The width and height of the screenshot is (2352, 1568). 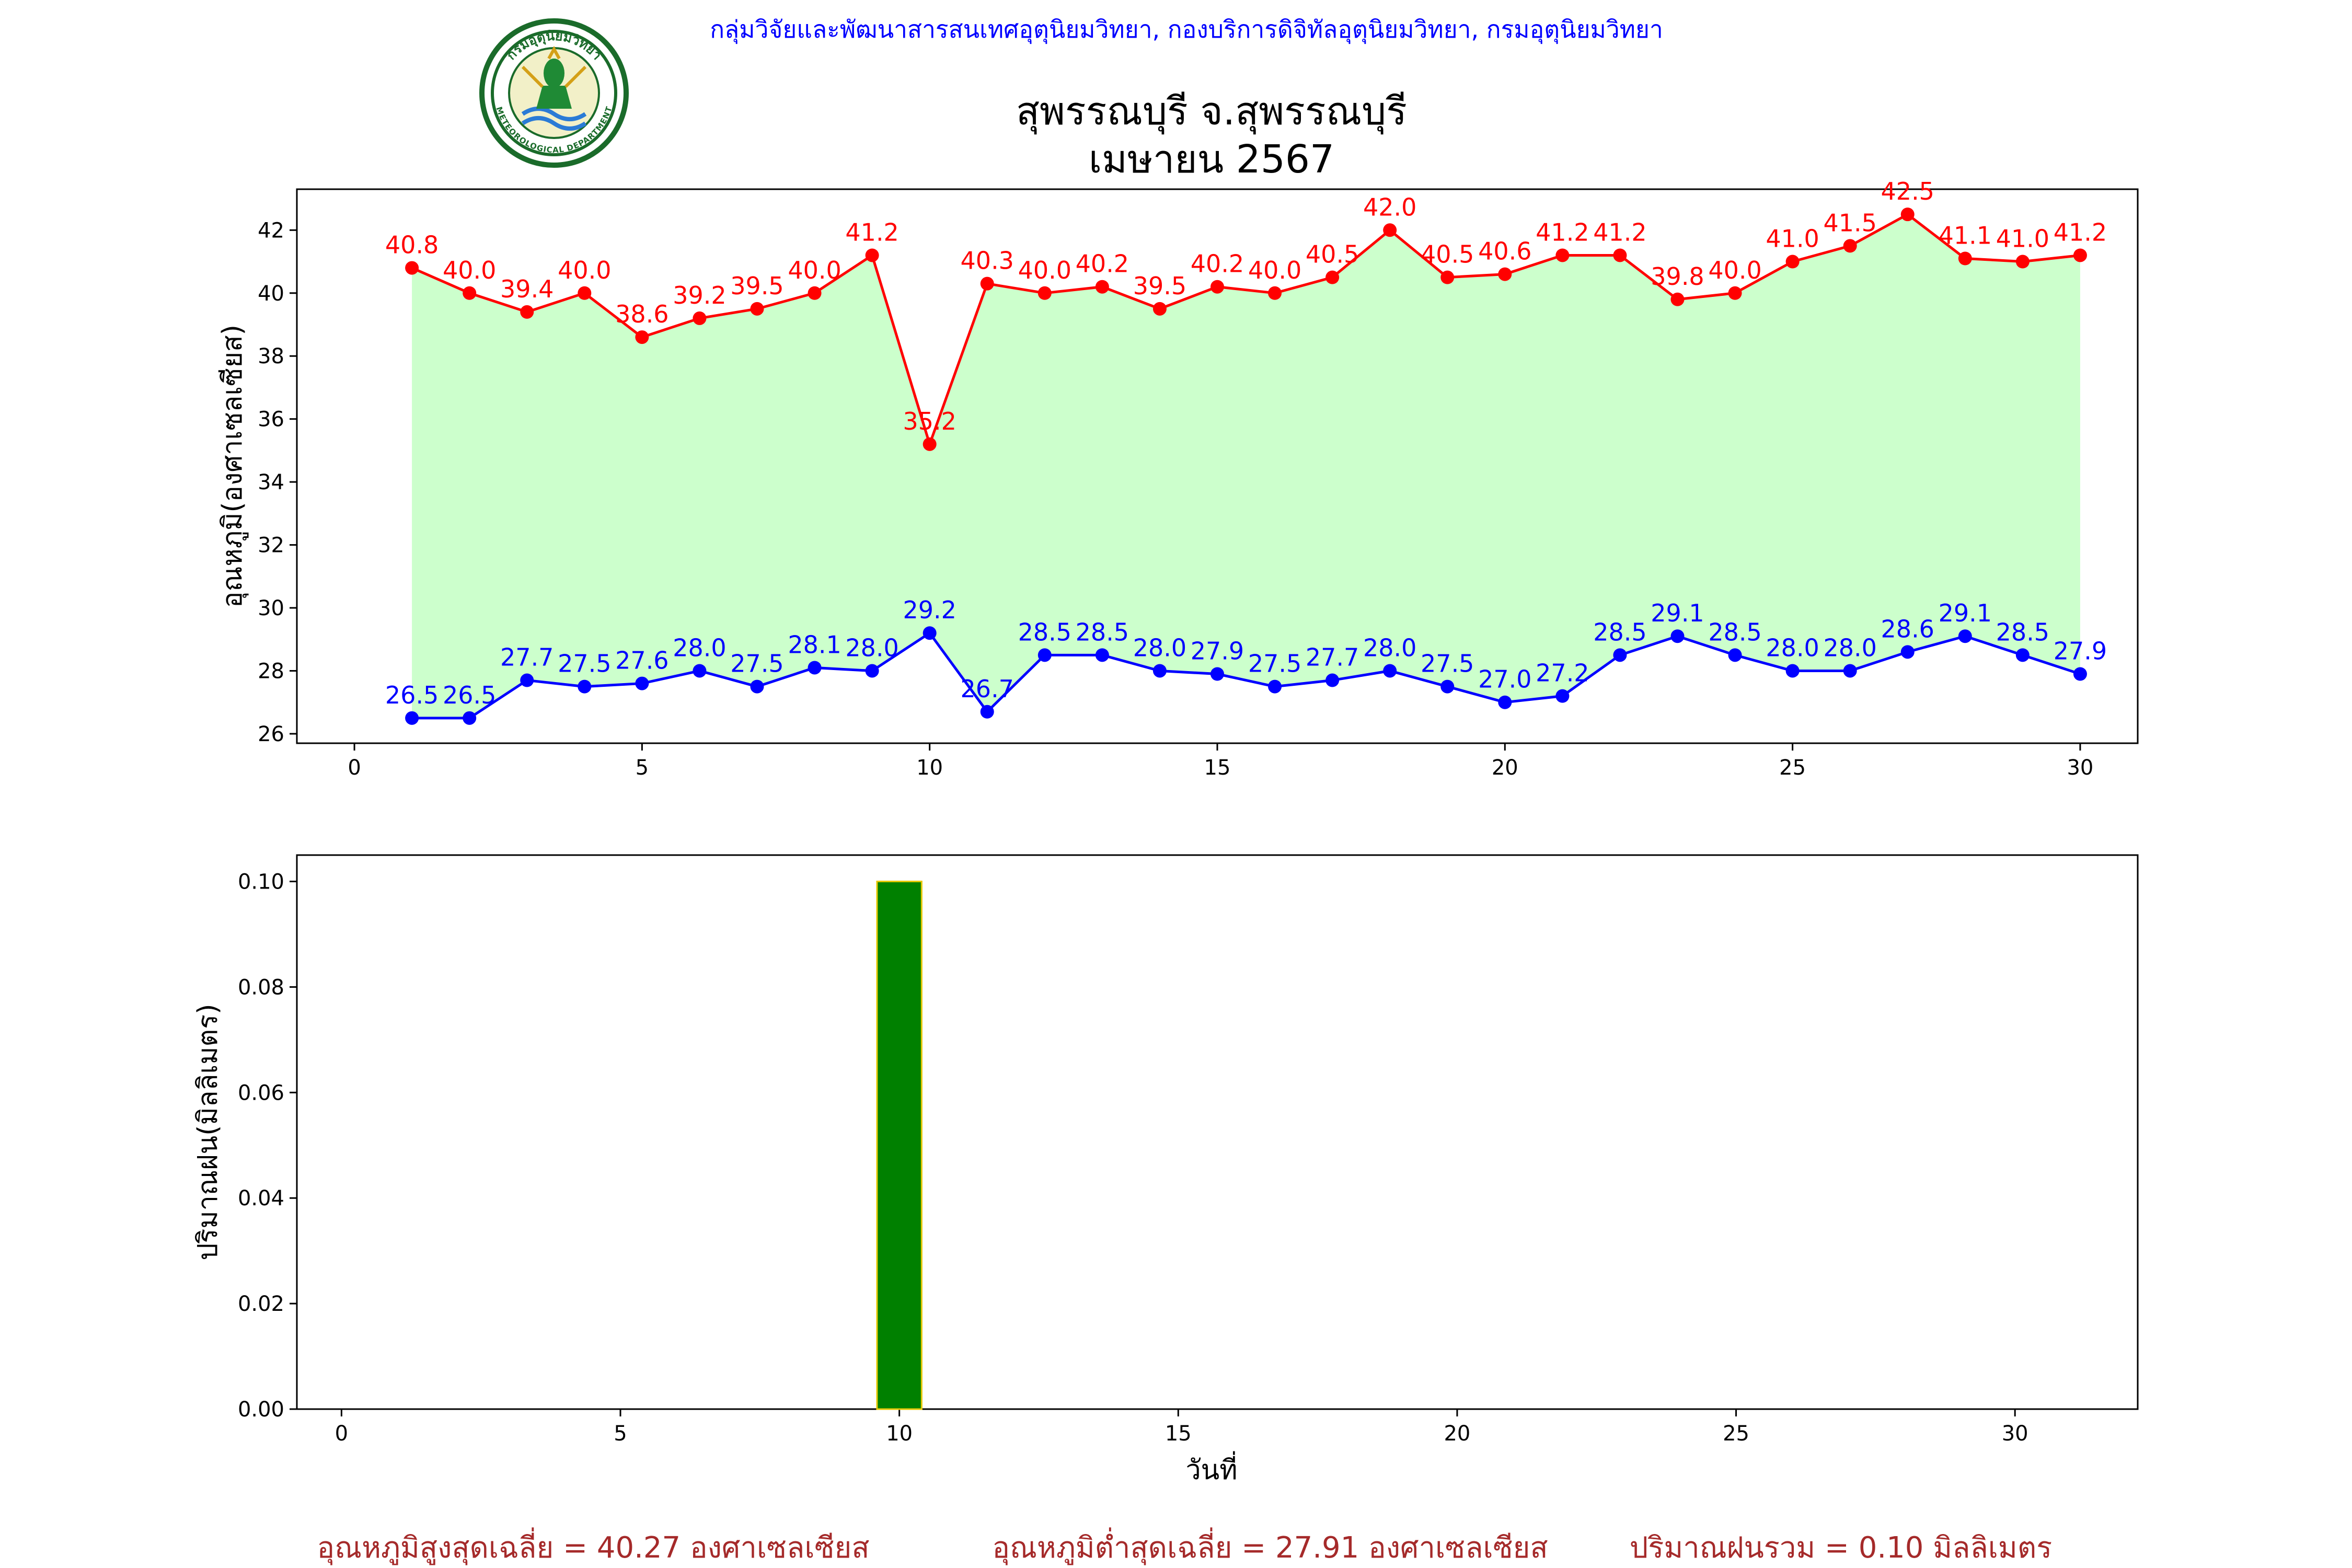 What do you see at coordinates (2022, 239) in the screenshot?
I see `max-temperature-data-label: 41.0` at bounding box center [2022, 239].